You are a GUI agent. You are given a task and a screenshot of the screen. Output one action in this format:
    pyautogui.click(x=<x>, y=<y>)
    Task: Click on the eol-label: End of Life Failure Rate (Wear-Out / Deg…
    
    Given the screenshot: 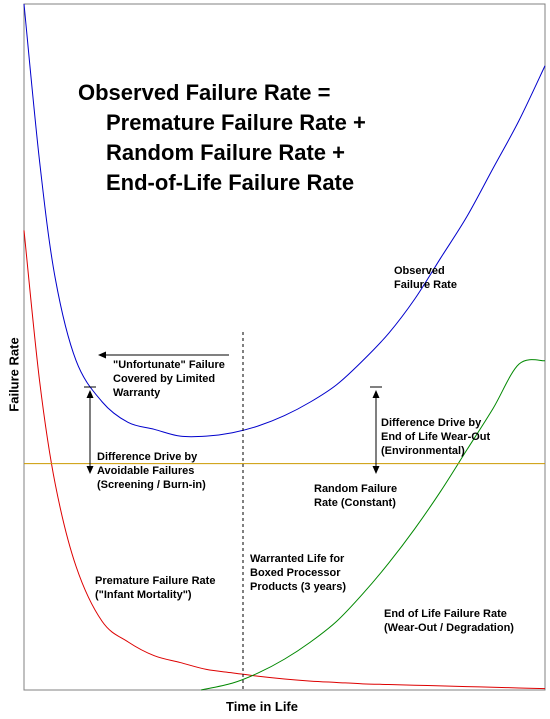 What is the action you would take?
    pyautogui.click(x=449, y=621)
    